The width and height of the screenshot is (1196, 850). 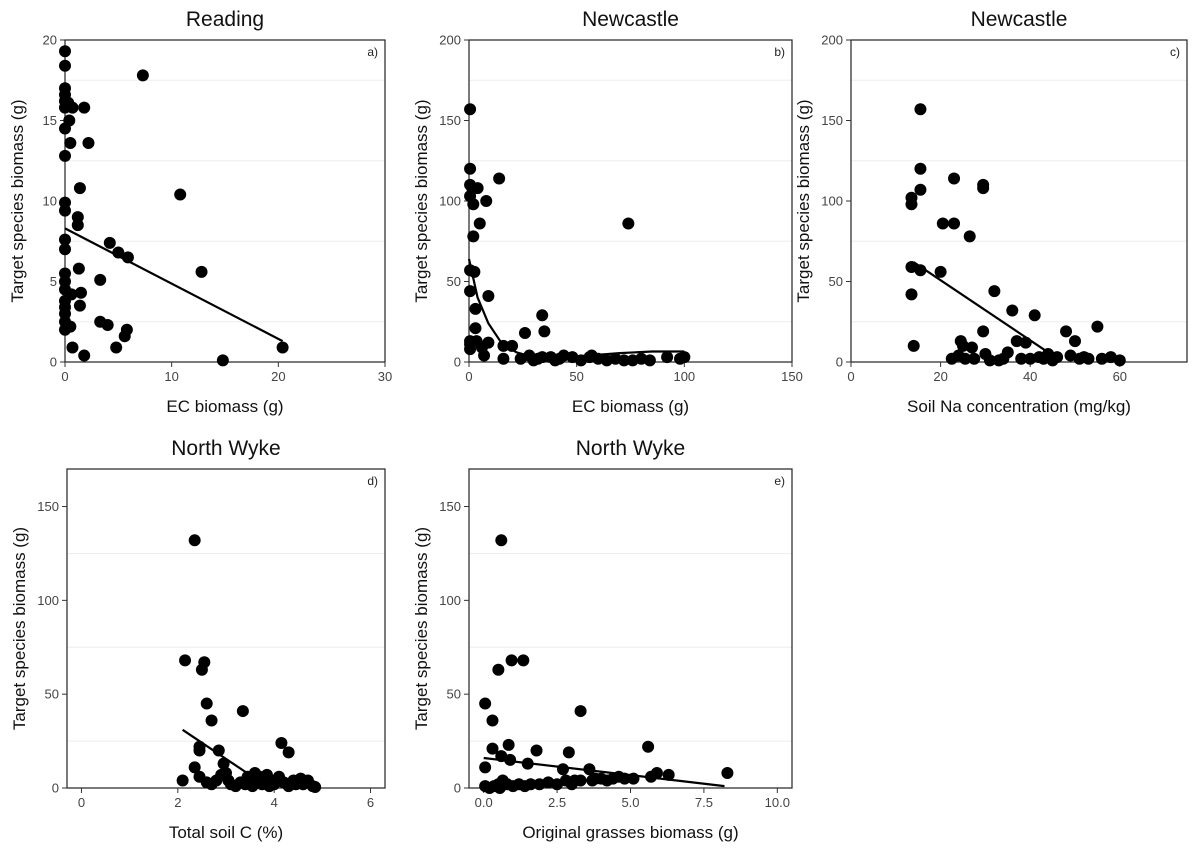 What do you see at coordinates (278, 376) in the screenshot?
I see `x-tick-label: 20` at bounding box center [278, 376].